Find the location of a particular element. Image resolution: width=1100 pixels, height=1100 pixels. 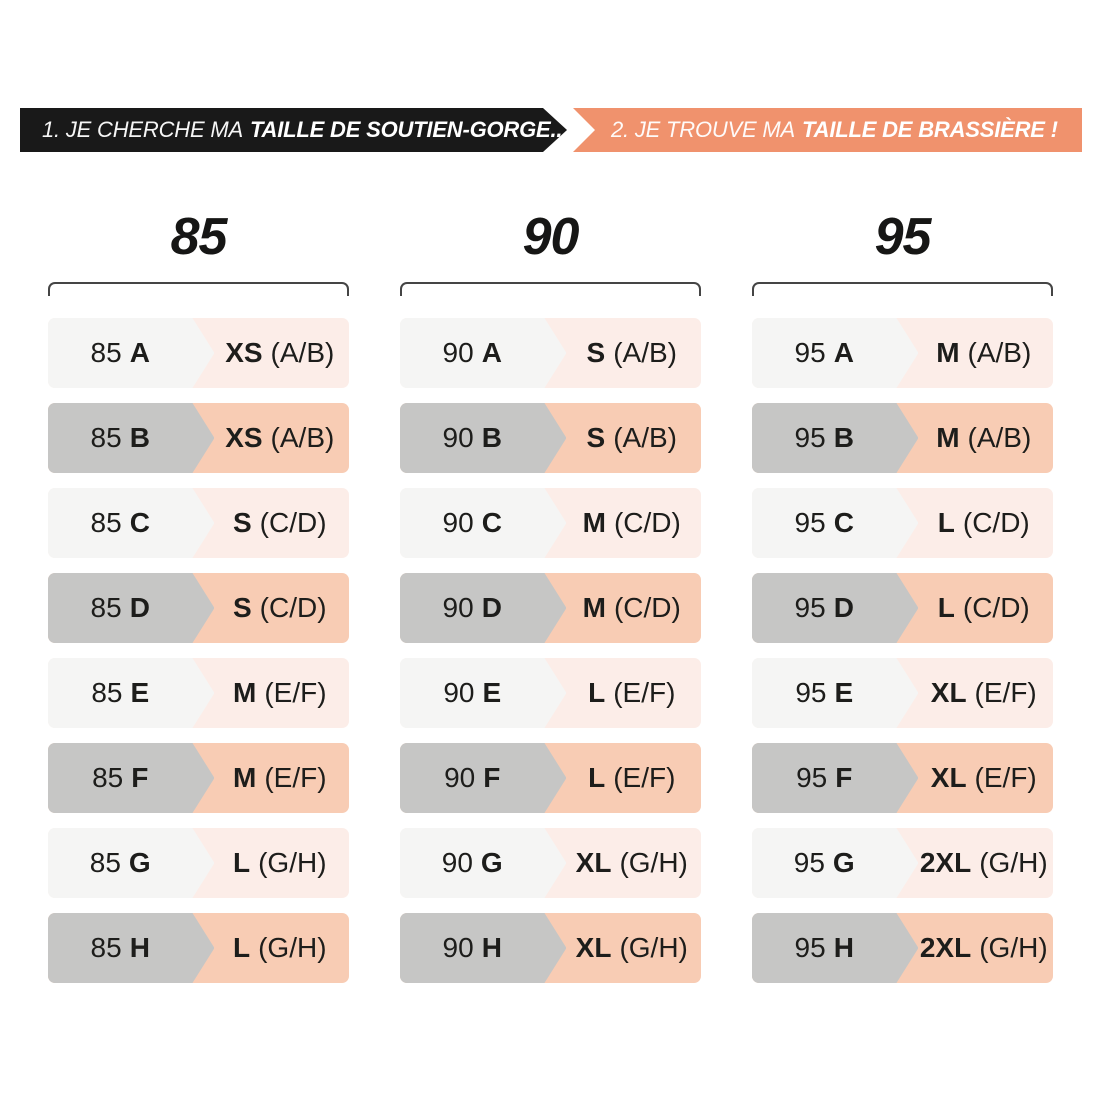

step2-ribbon: 2. JE TROUVE MA TAILLE DE BRASSIÈRE ! is located at coordinates (827, 130).